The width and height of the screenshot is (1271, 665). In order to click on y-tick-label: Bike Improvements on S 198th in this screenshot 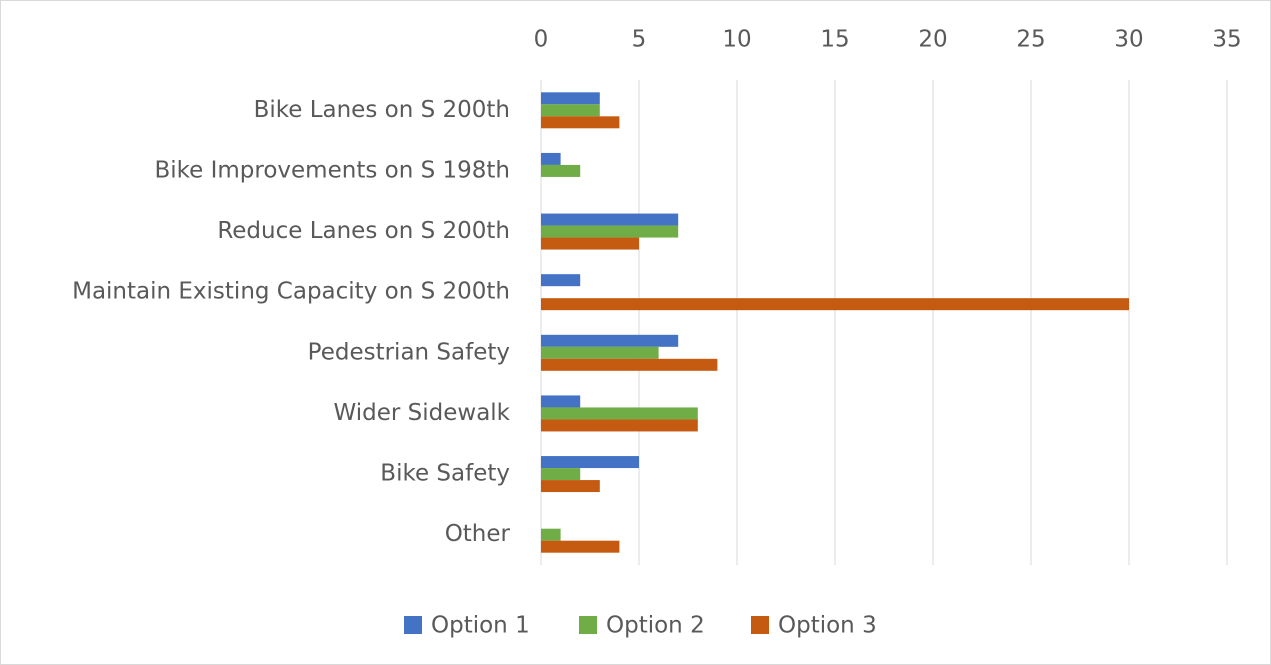, I will do `click(332, 170)`.